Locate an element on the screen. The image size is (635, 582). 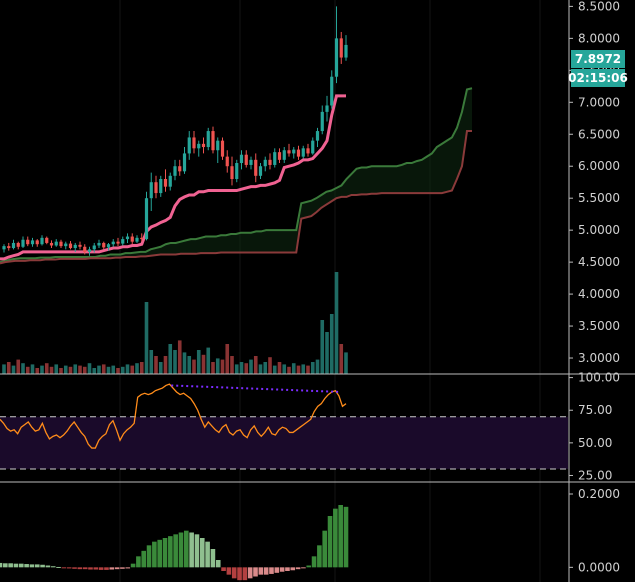
rsi-zone is located at coordinates (284, 442).